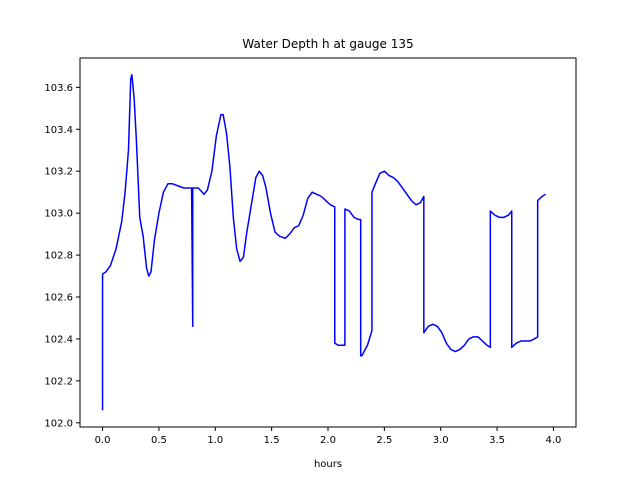 The height and width of the screenshot is (480, 640). What do you see at coordinates (327, 44) in the screenshot?
I see `chart-title: Water Depth h at gauge 135` at bounding box center [327, 44].